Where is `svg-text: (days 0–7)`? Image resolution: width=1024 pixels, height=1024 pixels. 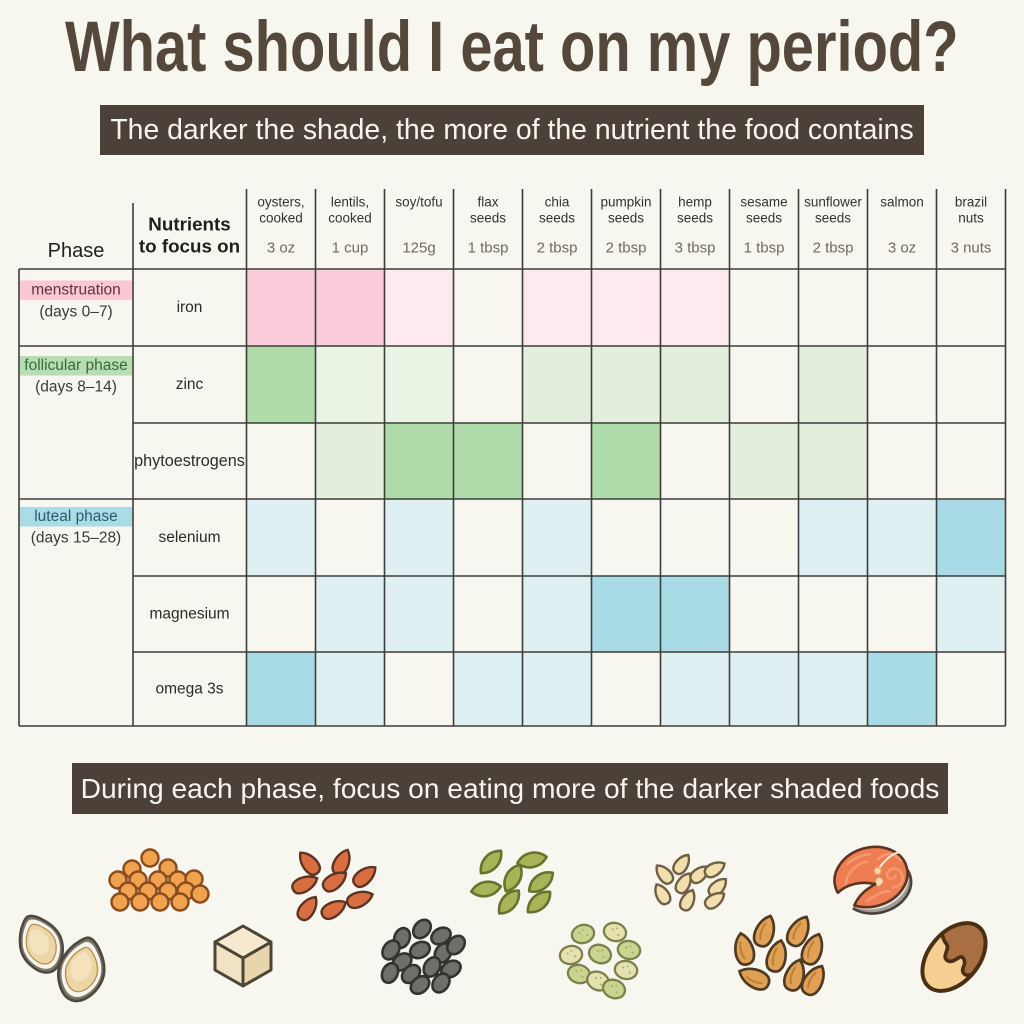
svg-text: (days 0–7) is located at coordinates (75, 312).